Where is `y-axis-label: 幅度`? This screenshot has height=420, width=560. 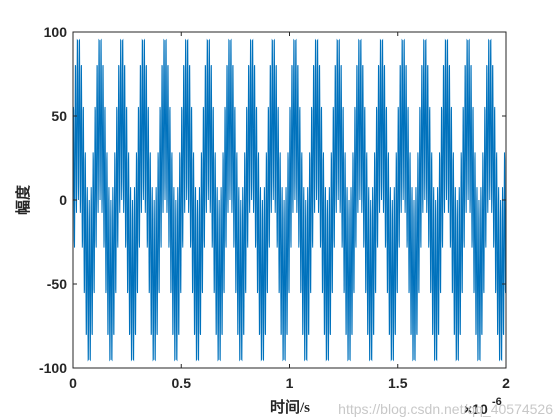
y-axis-label: 幅度 is located at coordinates (23, 199).